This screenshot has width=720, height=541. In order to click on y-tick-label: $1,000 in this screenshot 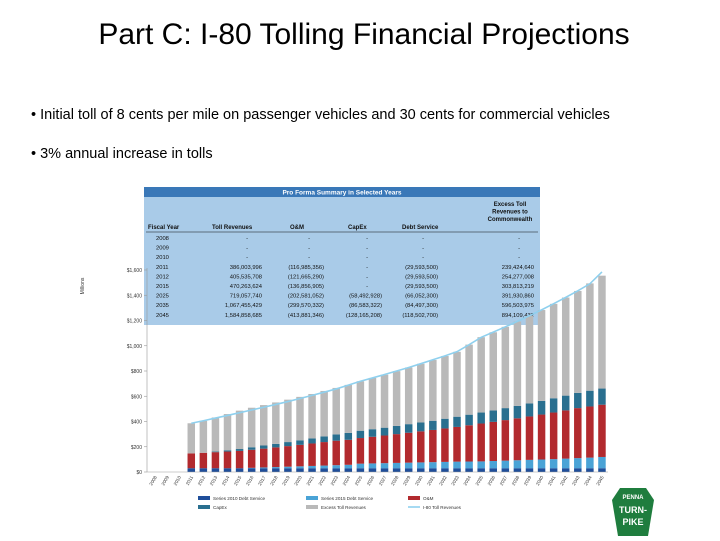, I will do `click(135, 347)`.